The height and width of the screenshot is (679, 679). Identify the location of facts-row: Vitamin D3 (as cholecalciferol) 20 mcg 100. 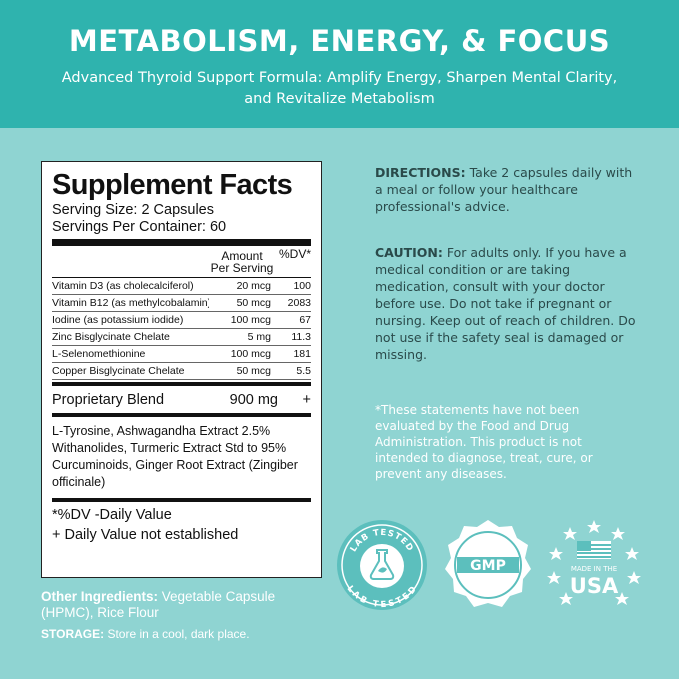
(181, 286).